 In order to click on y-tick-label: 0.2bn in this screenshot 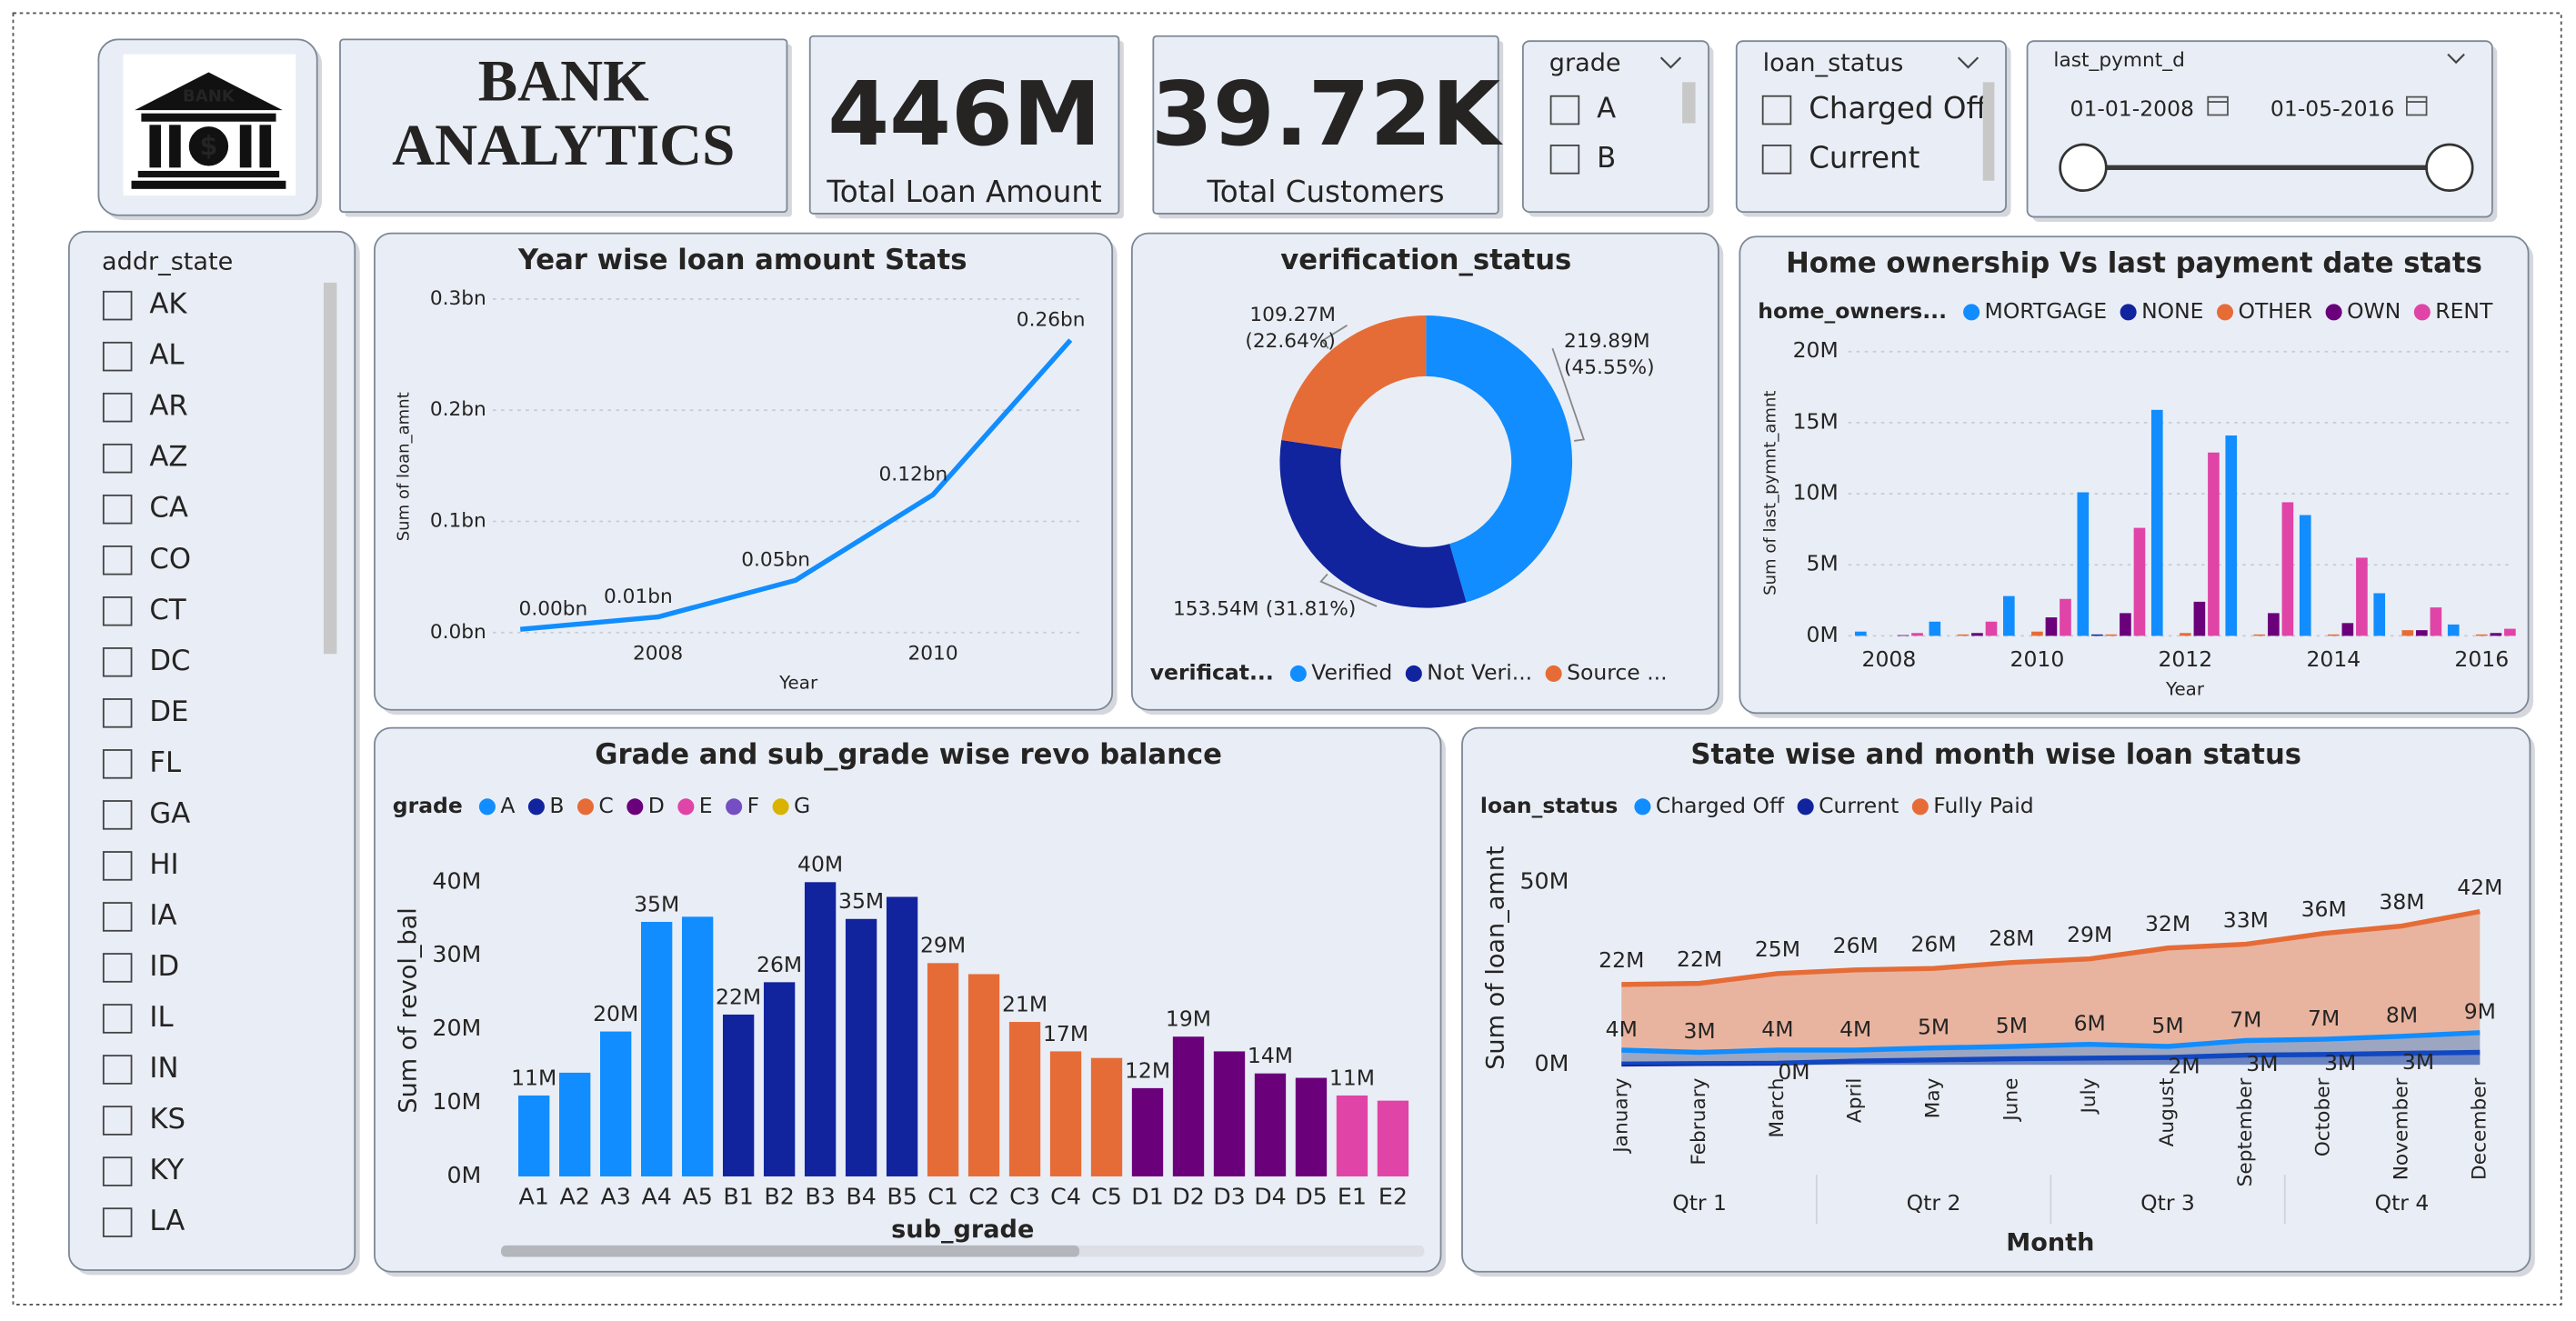, I will do `click(458, 409)`.